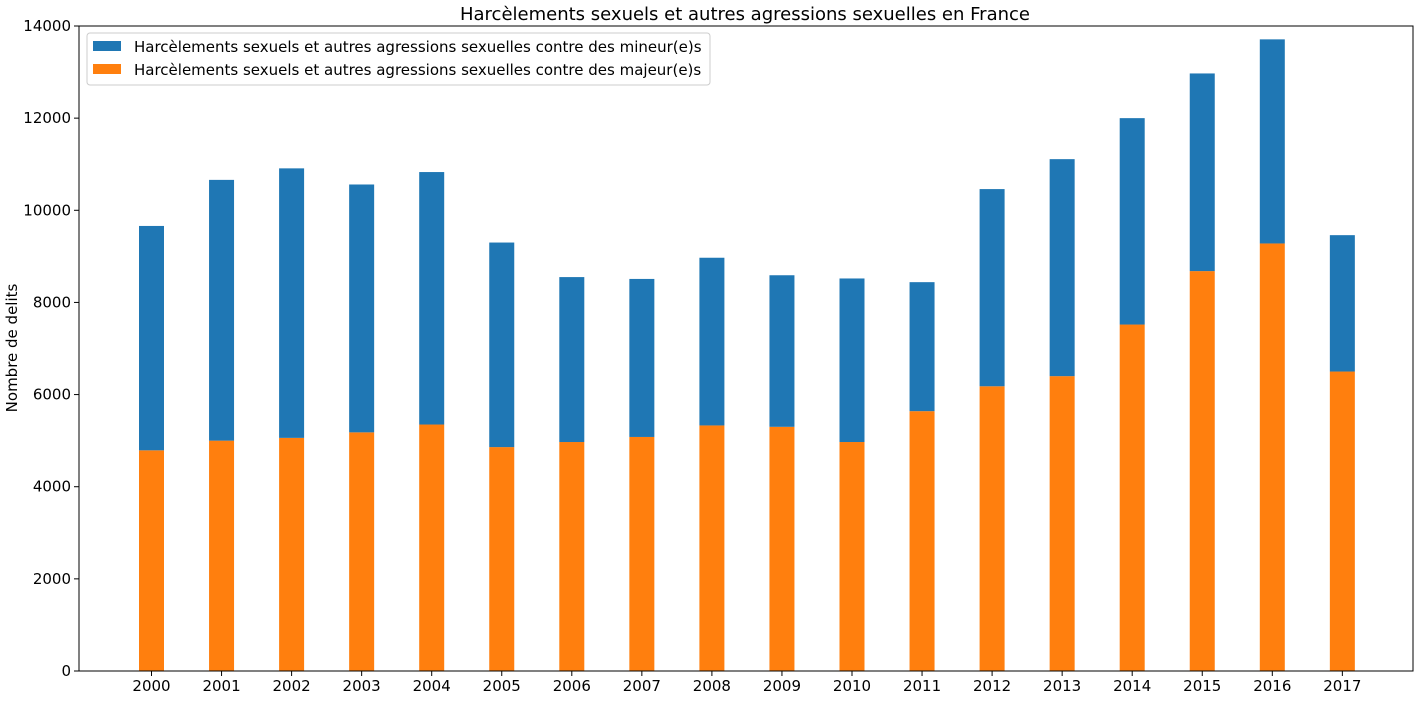 The image size is (1417, 702). Describe the element at coordinates (52, 579) in the screenshot. I see `y-tick-label: 2000` at that location.